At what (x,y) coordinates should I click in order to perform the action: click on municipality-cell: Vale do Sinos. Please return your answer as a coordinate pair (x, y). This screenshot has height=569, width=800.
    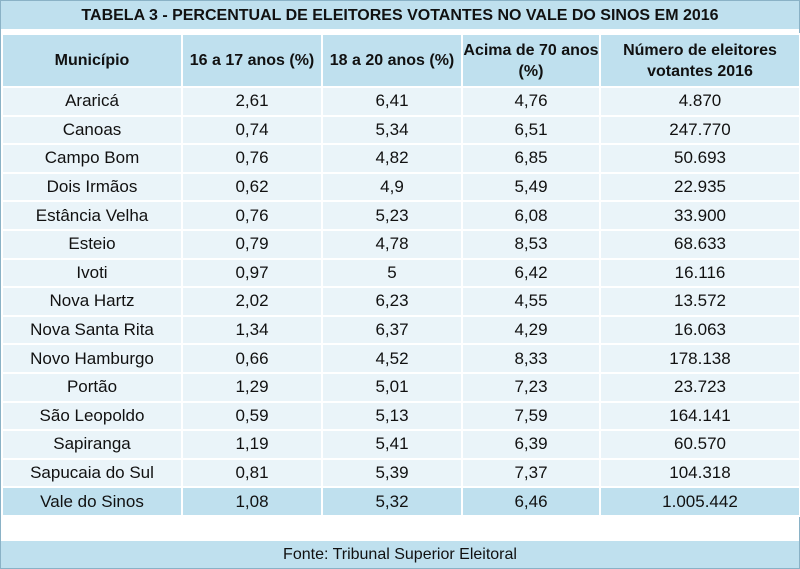
    Looking at the image, I should click on (92, 501).